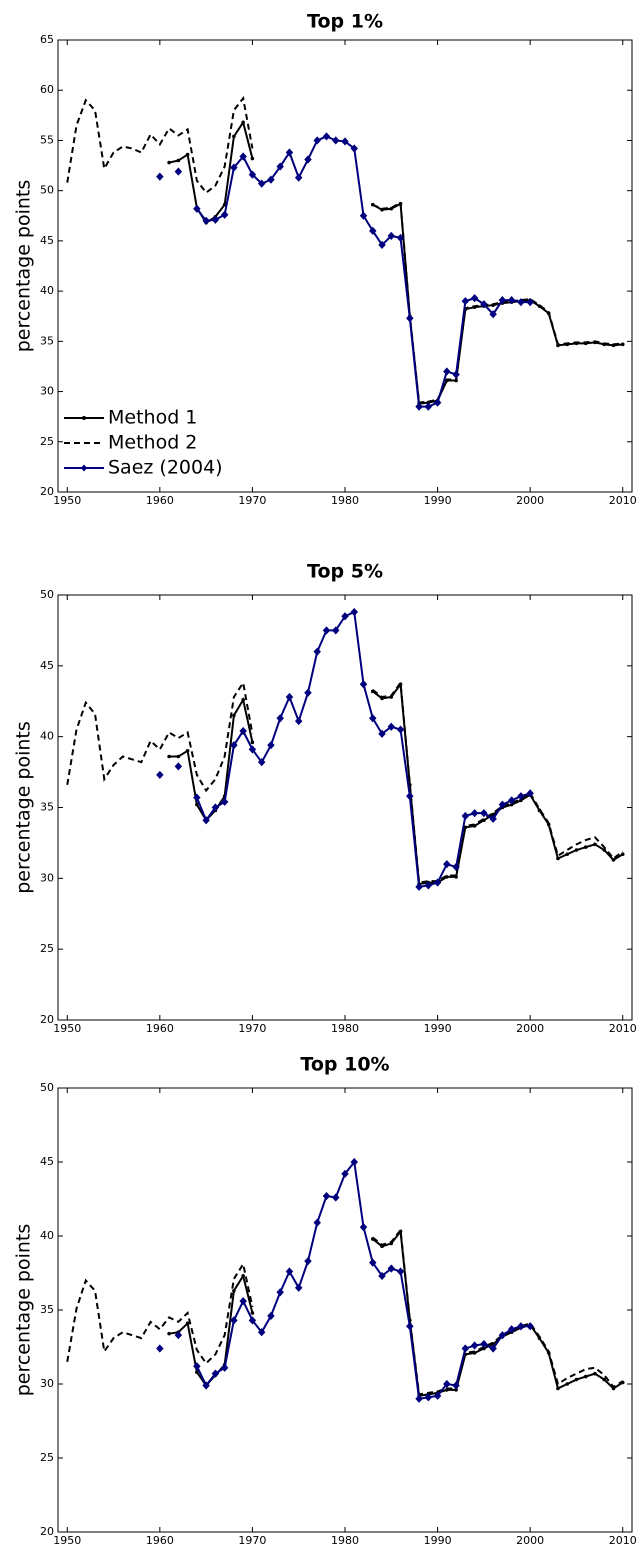  What do you see at coordinates (67, 1028) in the screenshot?
I see `x-tick-label: 1950` at bounding box center [67, 1028].